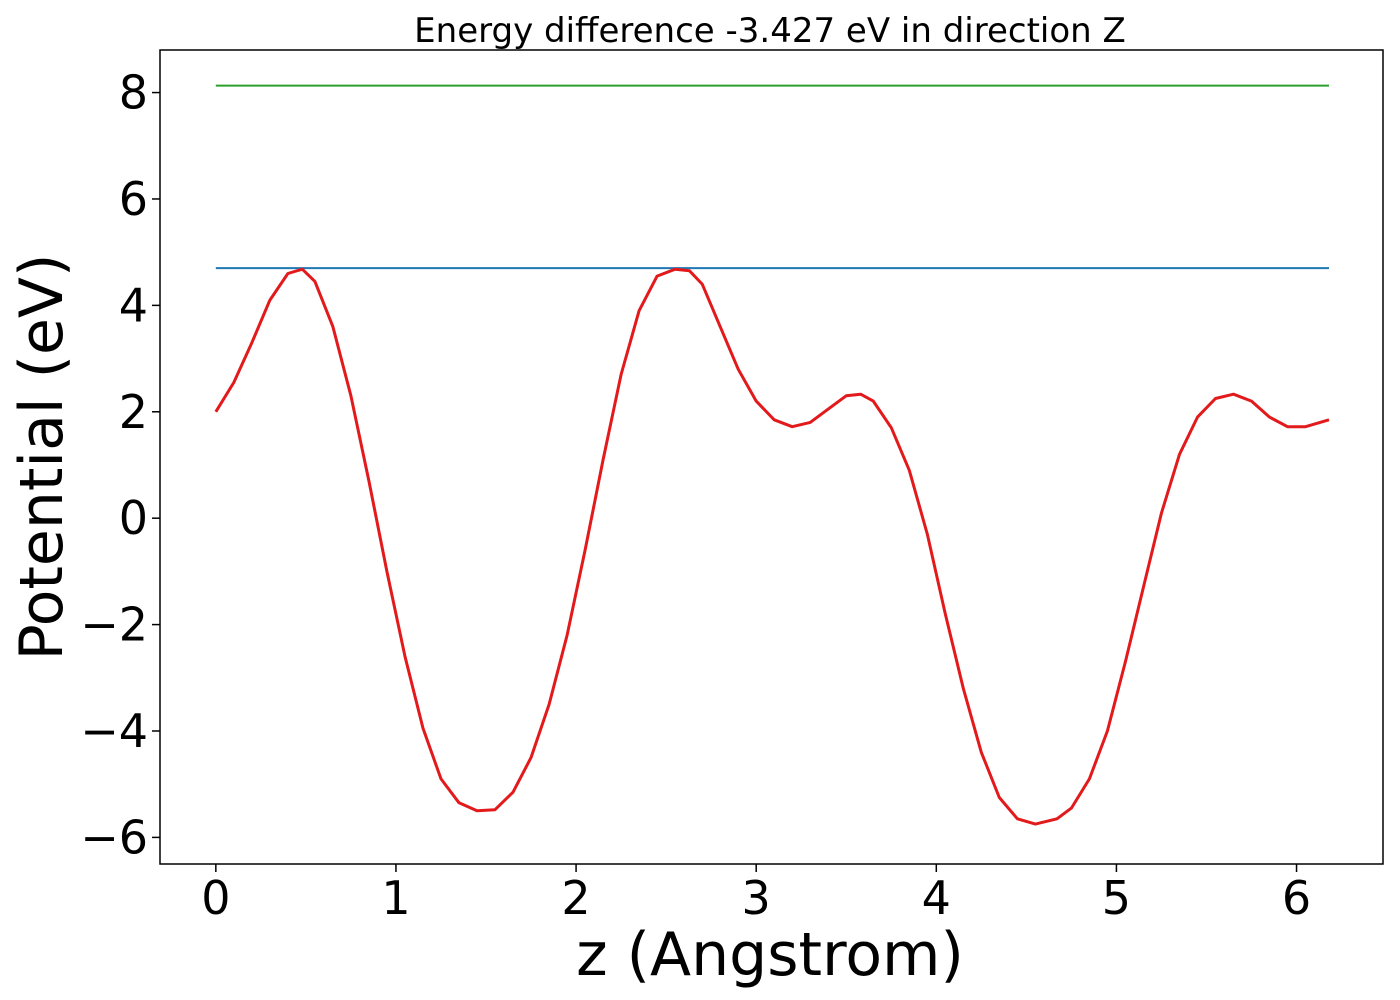  I want to click on x-axis: 0 1 2 3 4 5 6, so click(756, 894).